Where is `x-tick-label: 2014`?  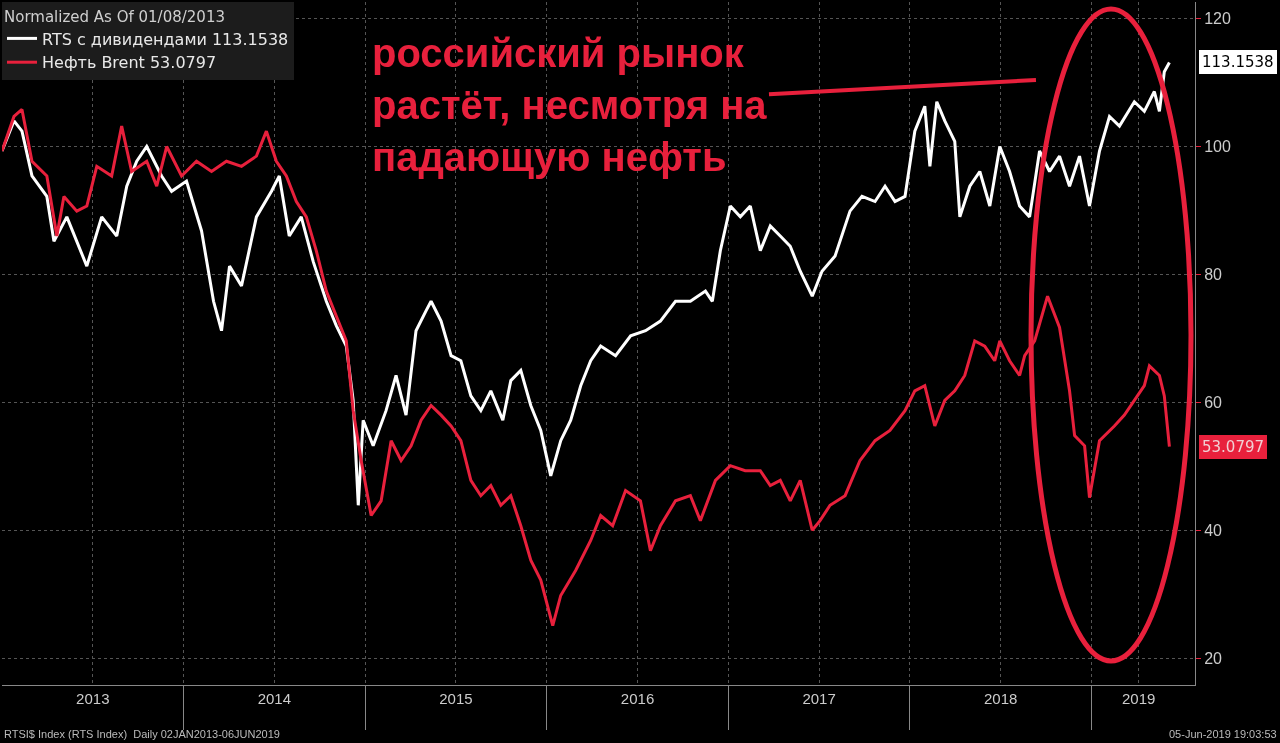 x-tick-label: 2014 is located at coordinates (274, 698).